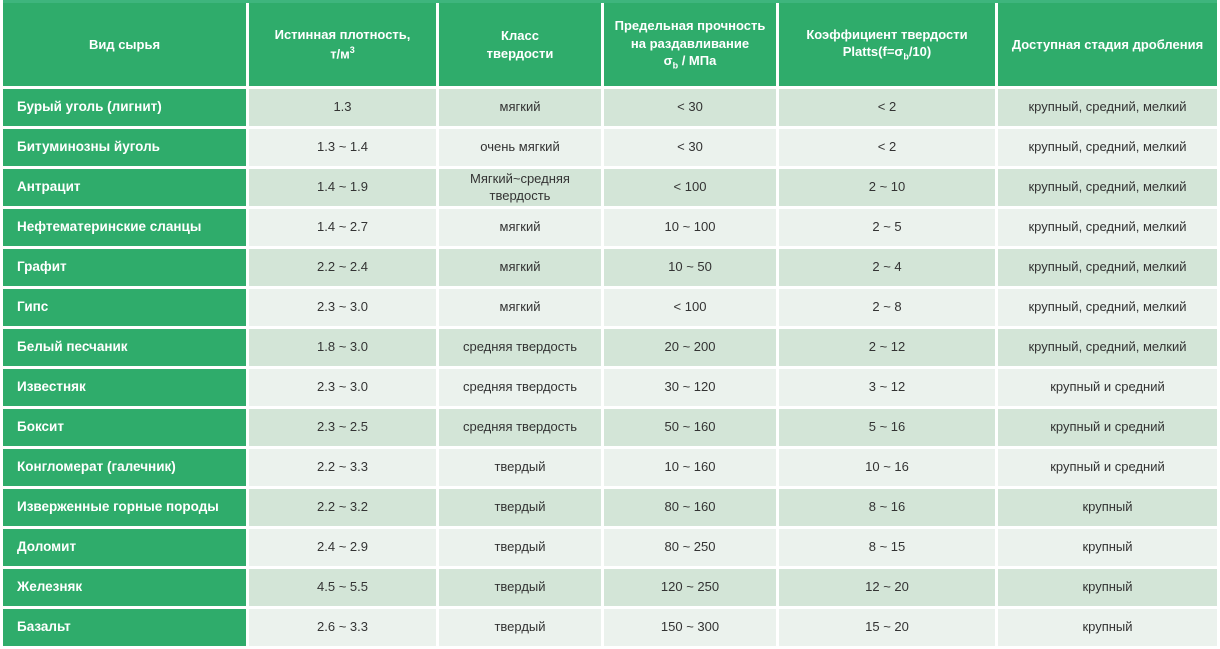 The image size is (1220, 649). What do you see at coordinates (124, 467) in the screenshot?
I see `material-name-cell: Конгломерат (галечник)` at bounding box center [124, 467].